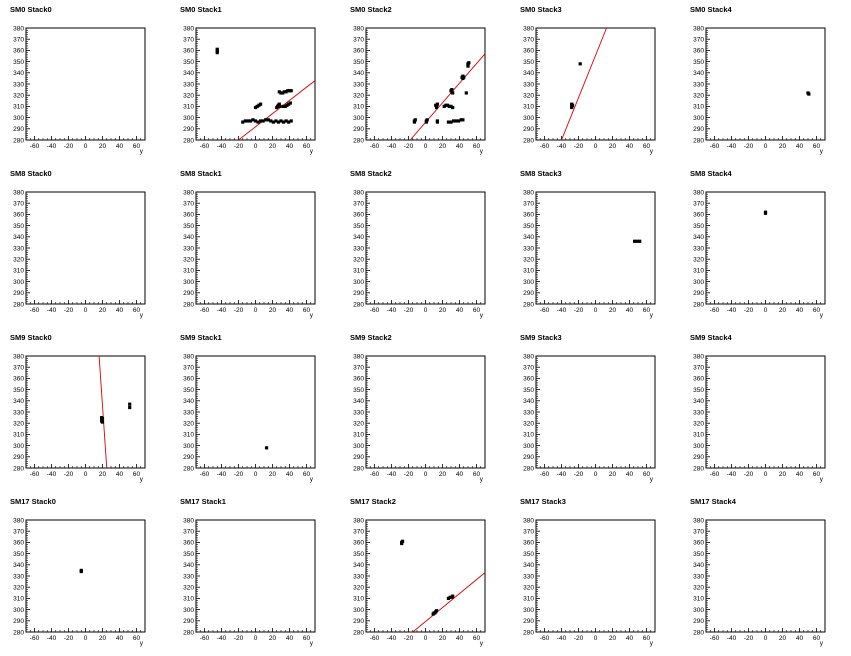 Image resolution: width=851 pixels, height=656 pixels. I want to click on panel-title: SM17 Stack3, so click(543, 501).